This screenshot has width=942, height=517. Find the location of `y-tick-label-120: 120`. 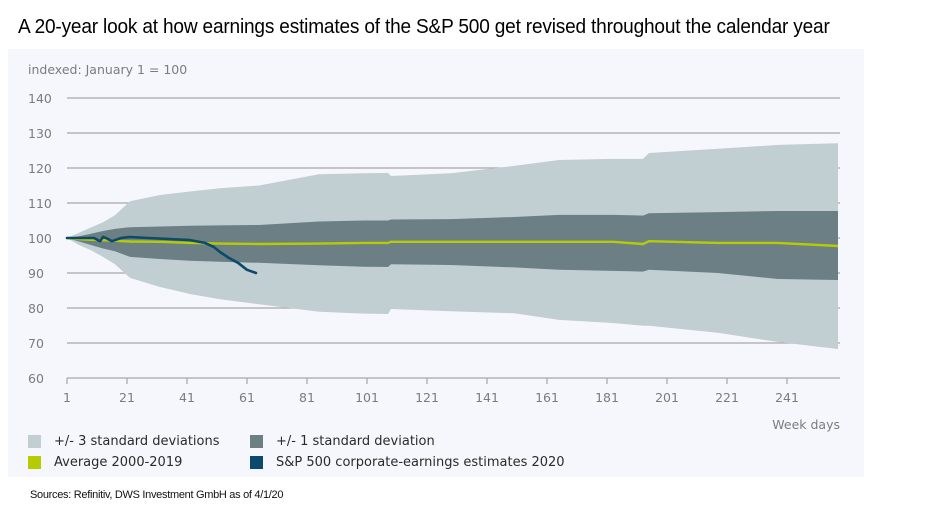

y-tick-label-120: 120 is located at coordinates (40, 168).